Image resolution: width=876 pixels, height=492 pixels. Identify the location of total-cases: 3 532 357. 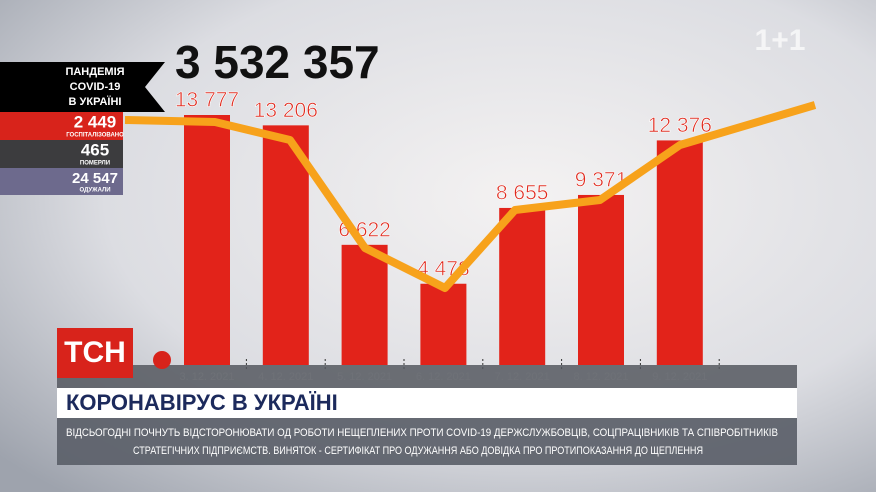
(277, 62).